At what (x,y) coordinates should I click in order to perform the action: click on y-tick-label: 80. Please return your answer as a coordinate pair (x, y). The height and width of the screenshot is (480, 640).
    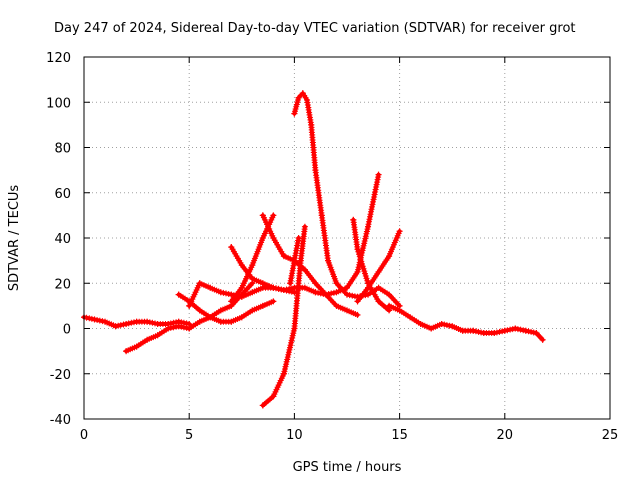
    Looking at the image, I should click on (62, 149).